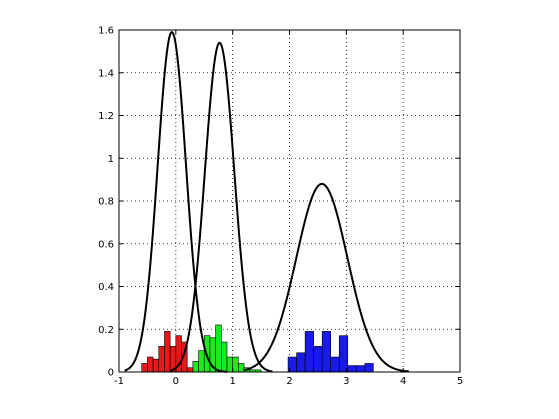  Describe the element at coordinates (106, 116) in the screenshot. I see `y-tick-label: 1.2` at that location.